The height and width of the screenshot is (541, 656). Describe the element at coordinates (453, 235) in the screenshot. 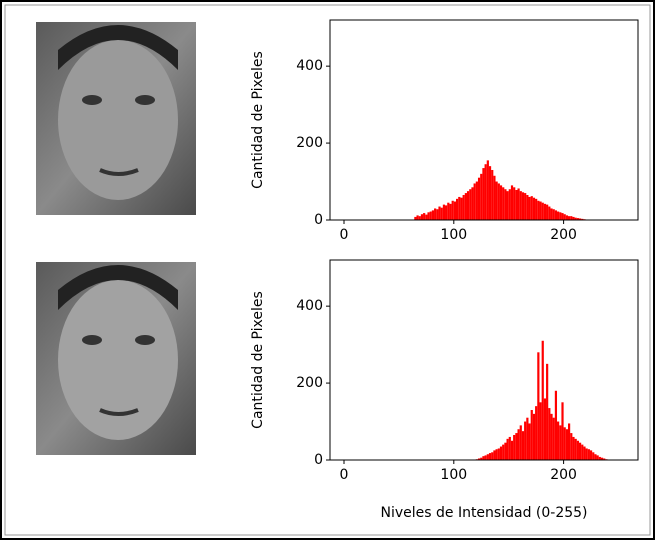

I see `x-tick-label: 100` at that location.